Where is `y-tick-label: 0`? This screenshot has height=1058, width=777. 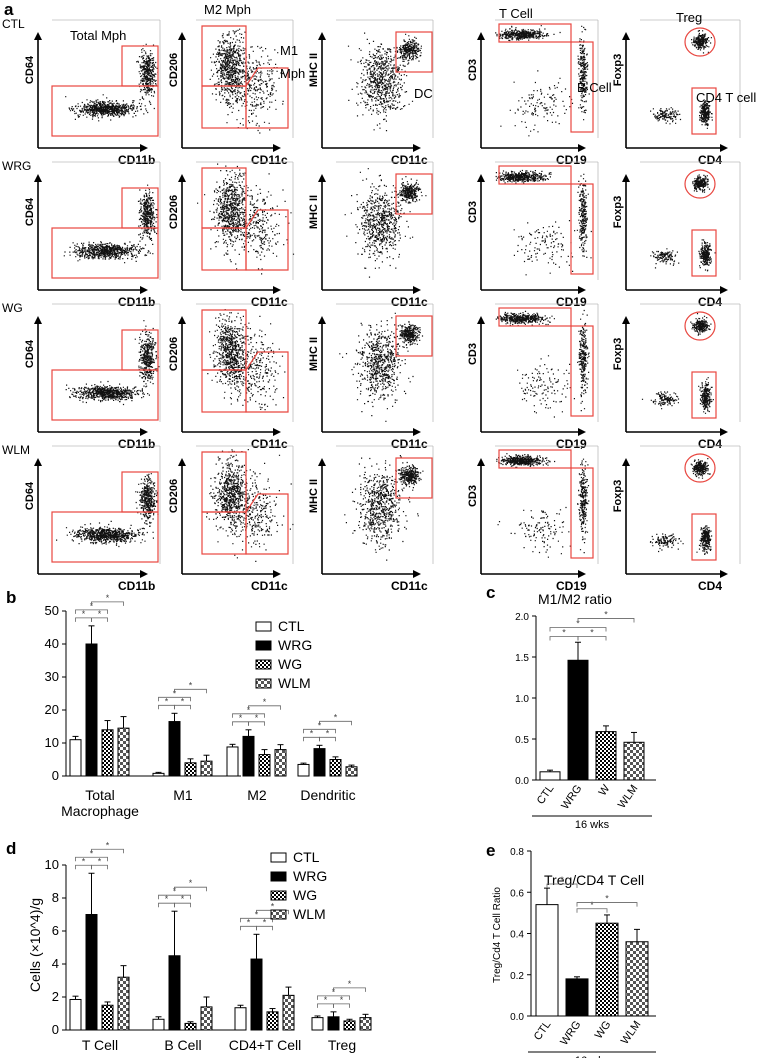
y-tick-label: 0 is located at coordinates (55, 1029).